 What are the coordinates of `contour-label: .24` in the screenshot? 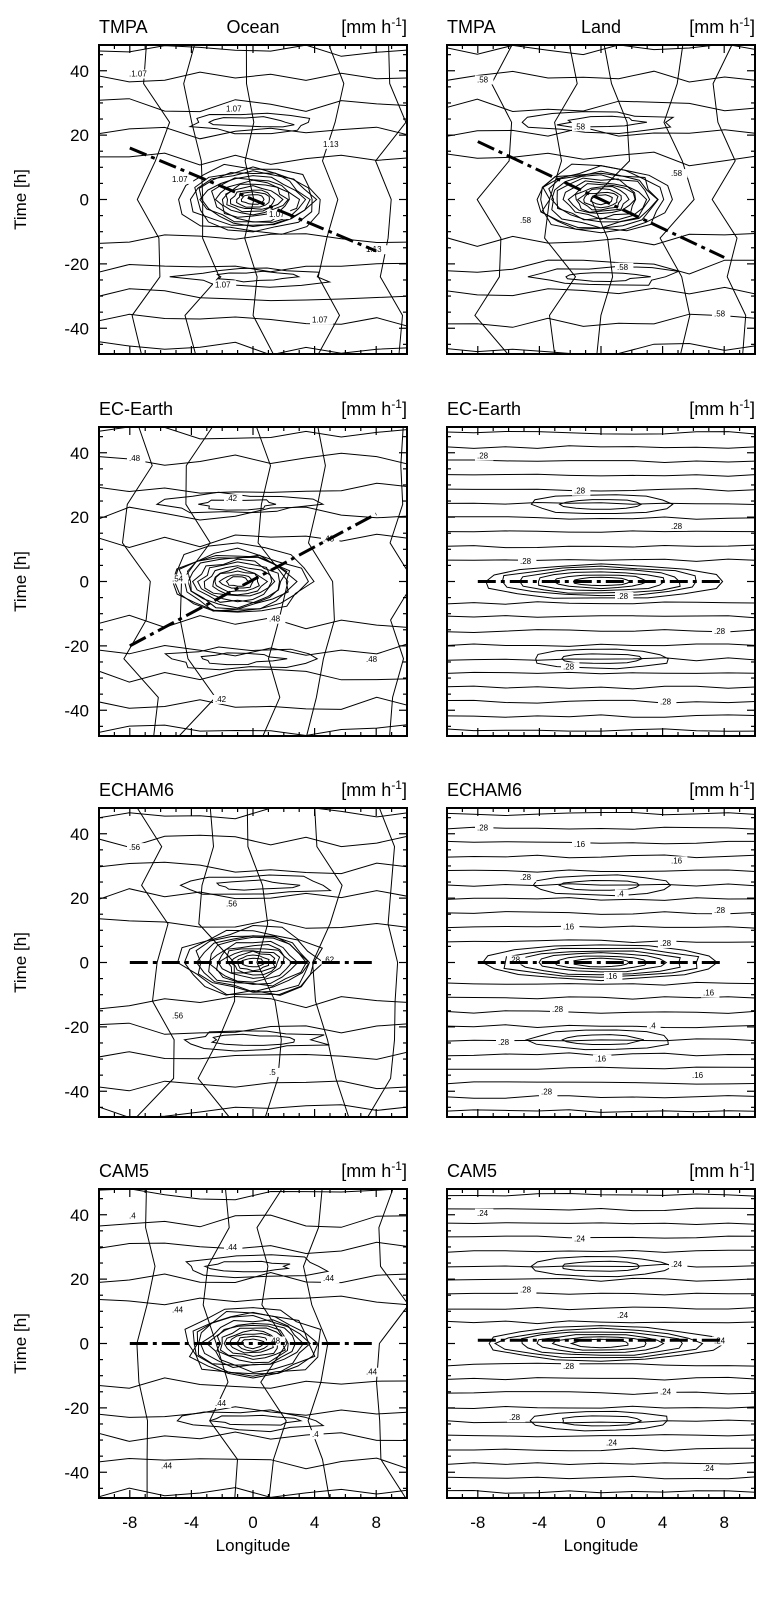 It's located at (580, 1238).